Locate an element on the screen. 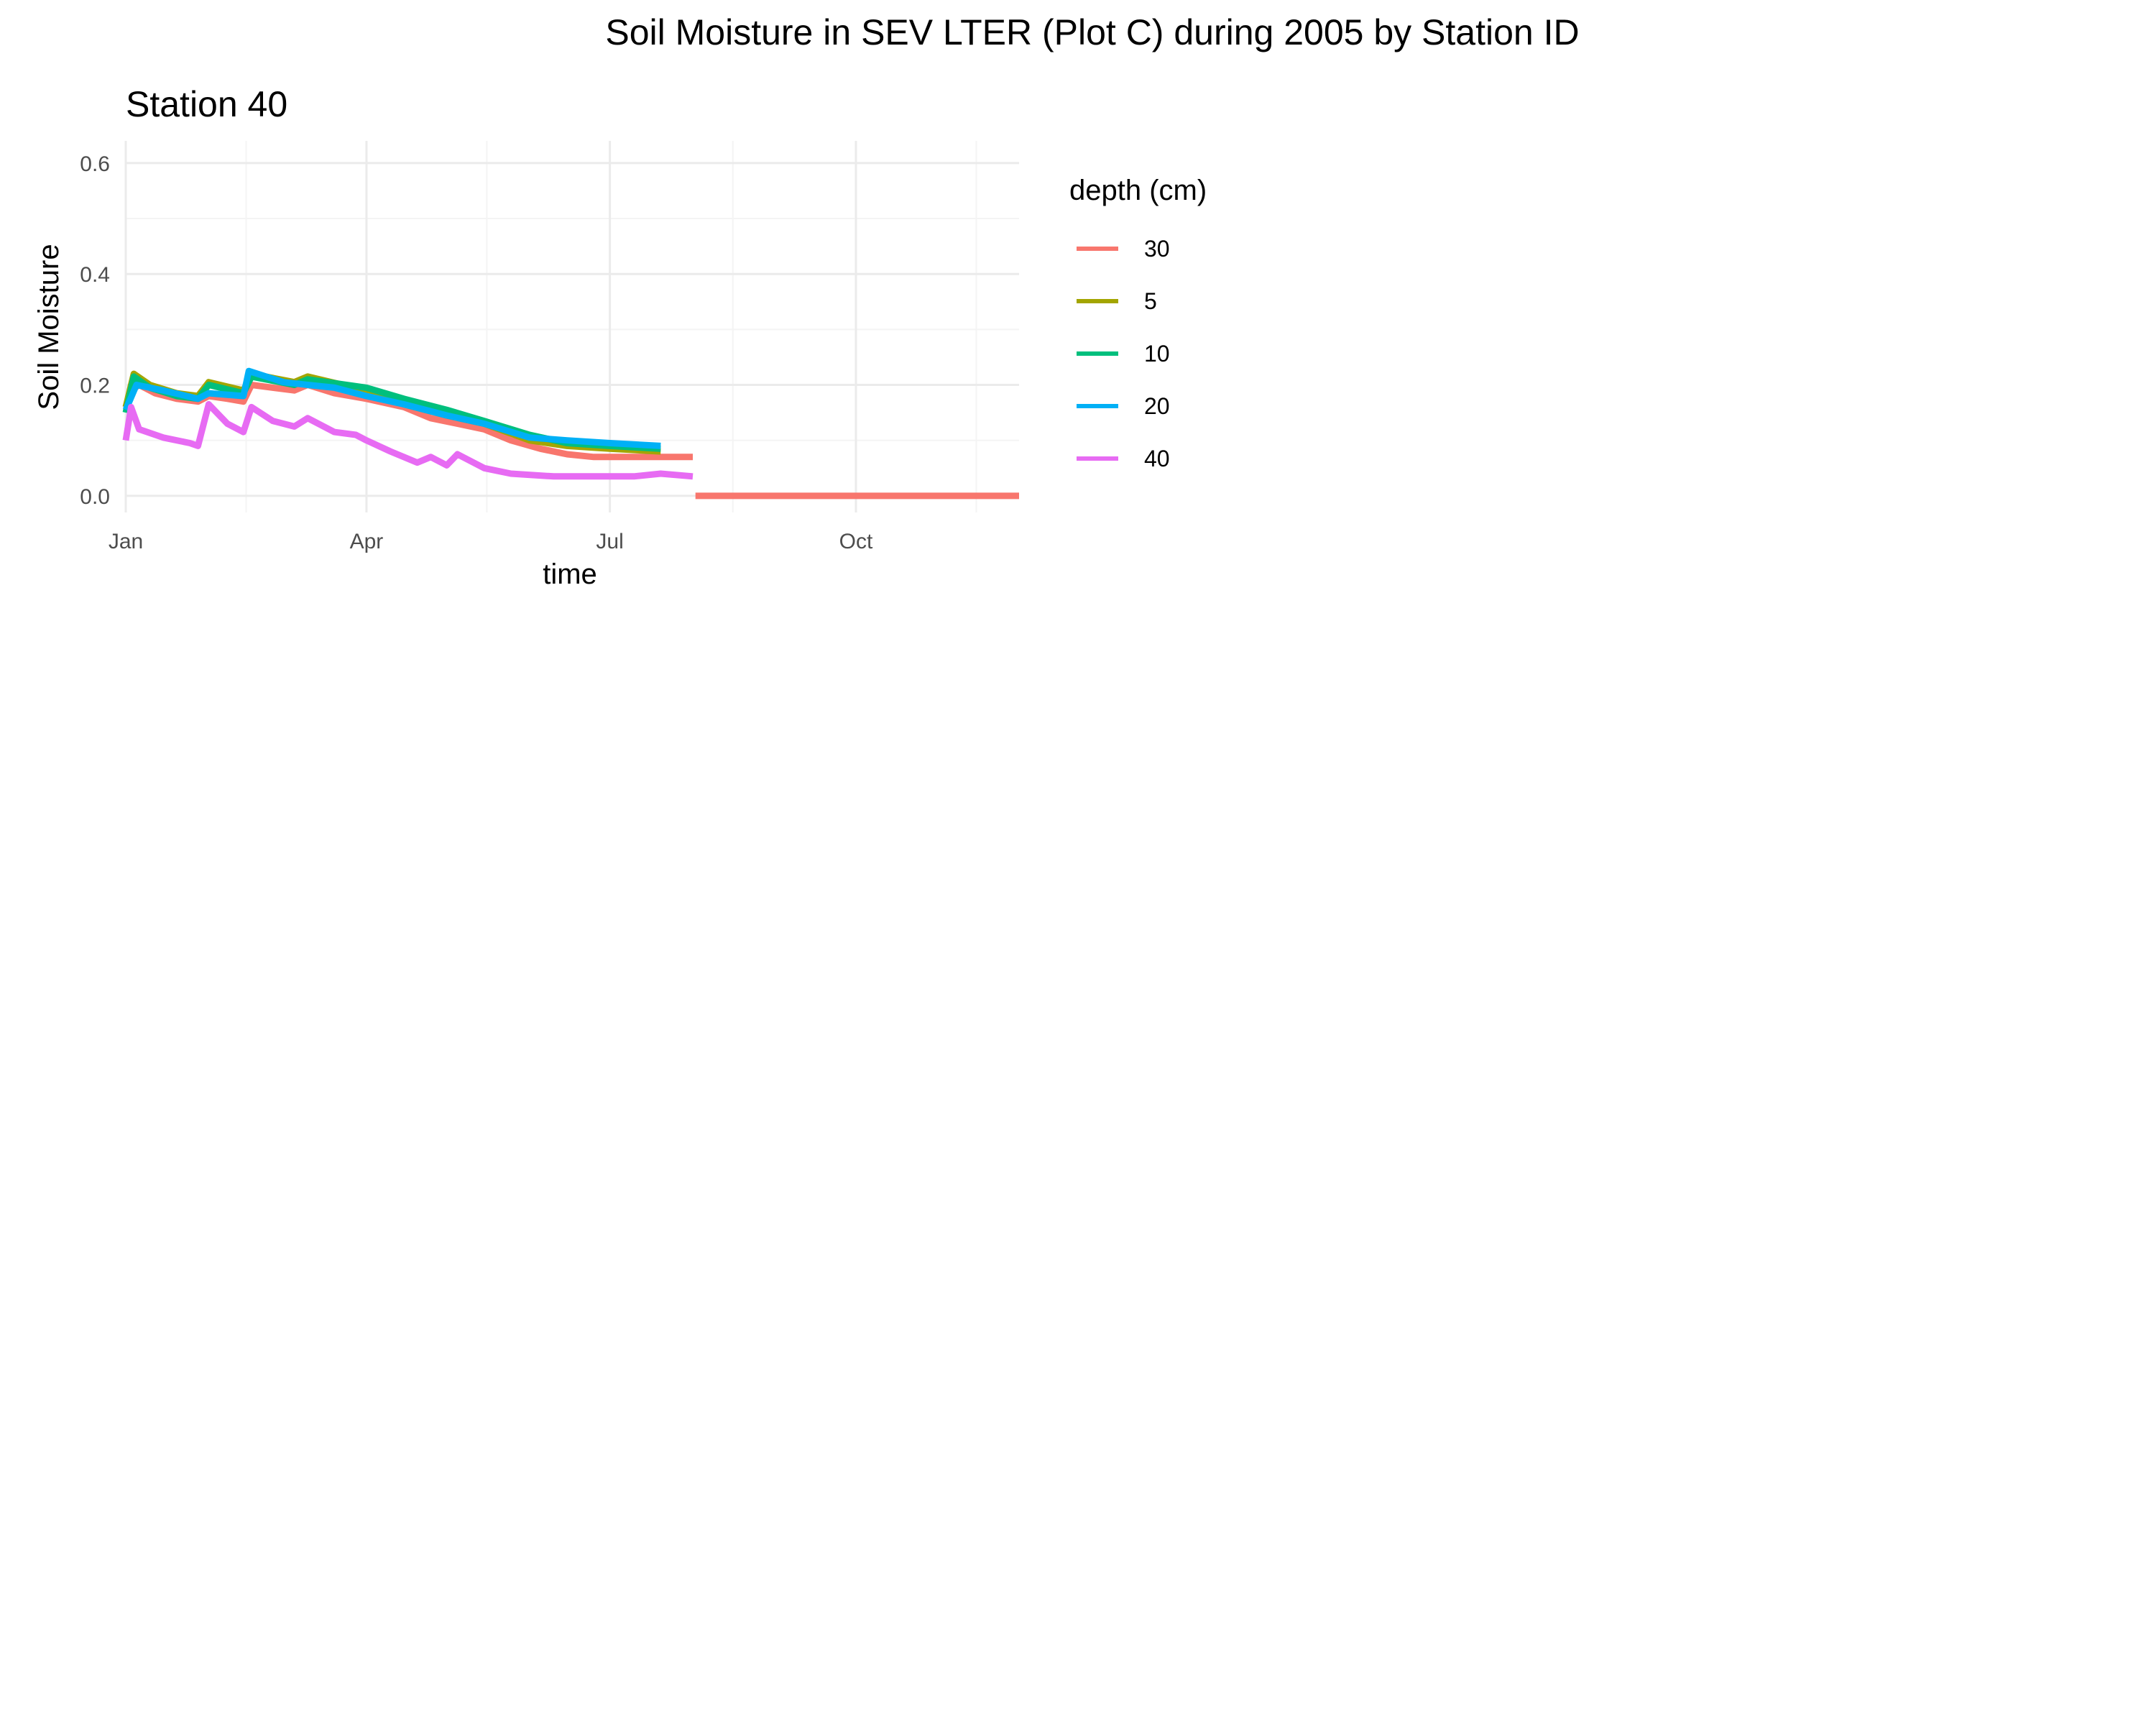 Image resolution: width=2156 pixels, height=1725 pixels. legend: depth (cm) 30 5 10 20 40 is located at coordinates (1138, 323).